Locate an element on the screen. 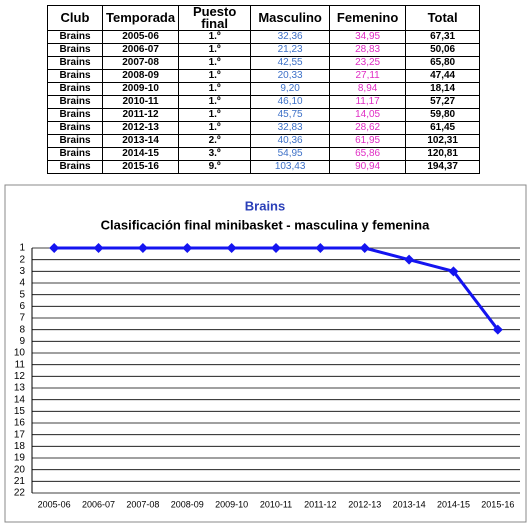 The image size is (530, 524). x-tick-label: 2015-16 is located at coordinates (497, 504).